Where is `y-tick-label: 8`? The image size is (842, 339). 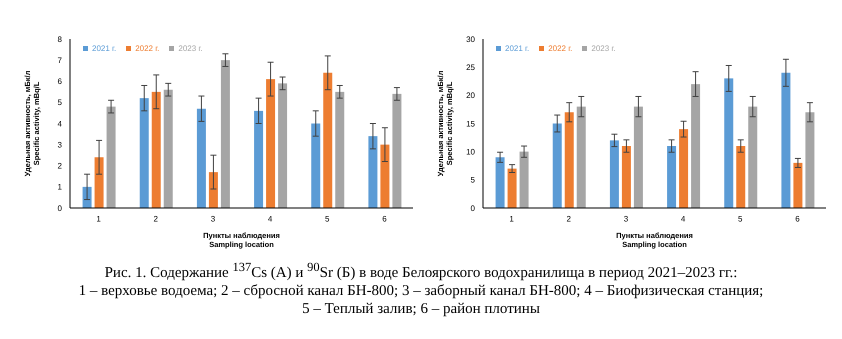 y-tick-label: 8 is located at coordinates (60, 39).